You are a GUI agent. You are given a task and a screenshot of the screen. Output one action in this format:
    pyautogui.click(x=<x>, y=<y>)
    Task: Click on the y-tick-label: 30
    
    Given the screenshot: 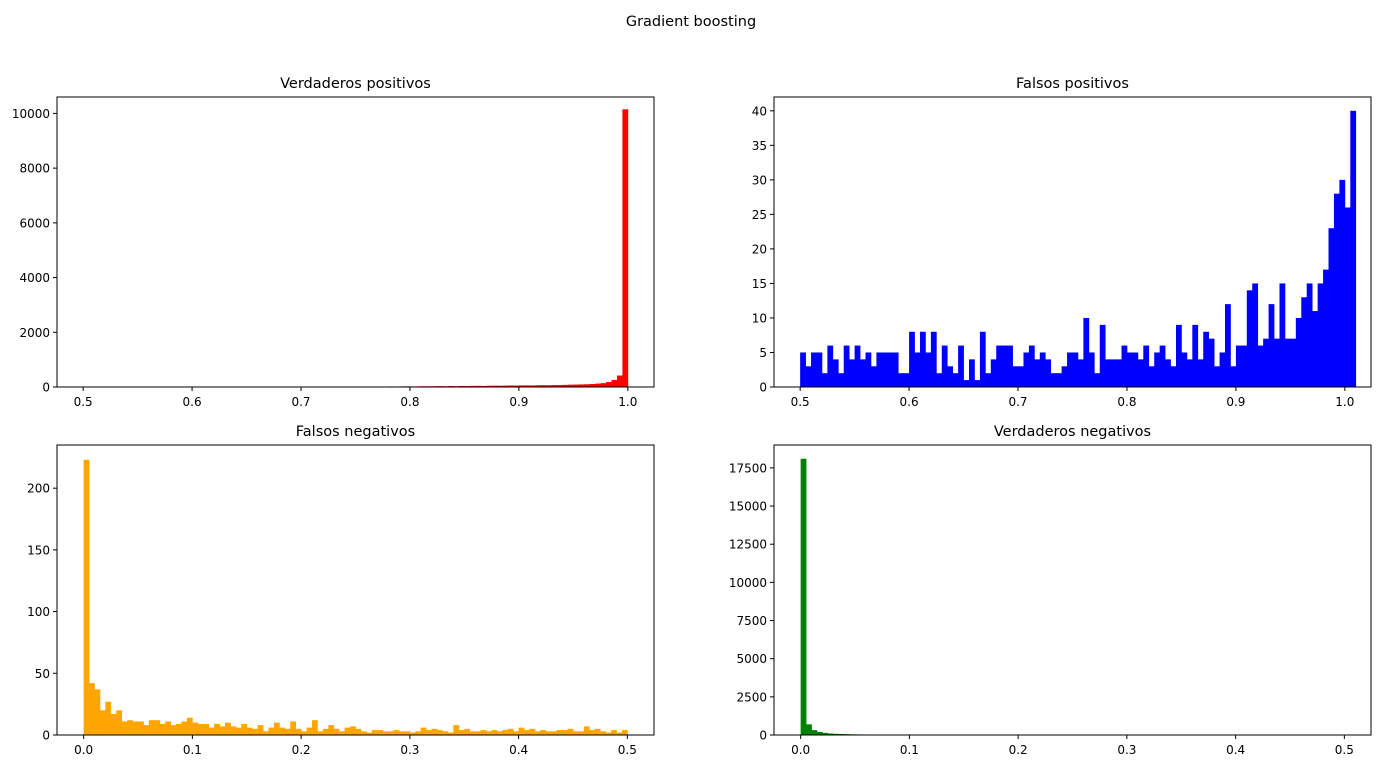 What is the action you would take?
    pyautogui.click(x=759, y=180)
    